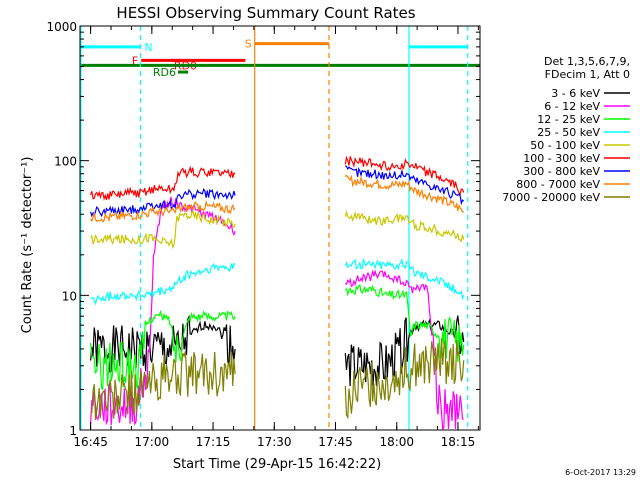 Image resolution: width=640 pixels, height=480 pixels. Describe the element at coordinates (458, 442) in the screenshot. I see `x-tick-label: 18:15` at that location.